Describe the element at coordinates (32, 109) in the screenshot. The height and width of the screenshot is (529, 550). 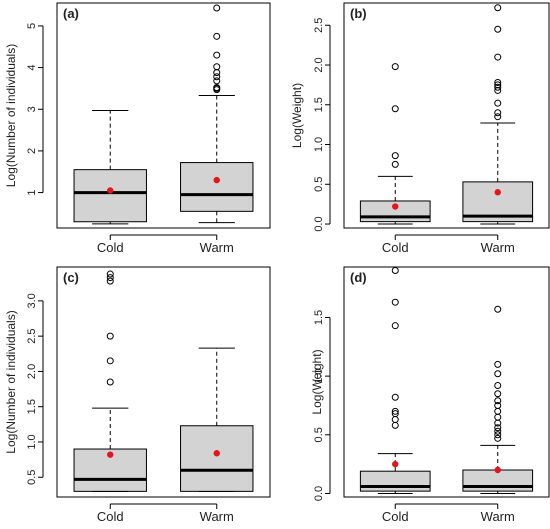
I see `y-tick-label: 3` at that location.